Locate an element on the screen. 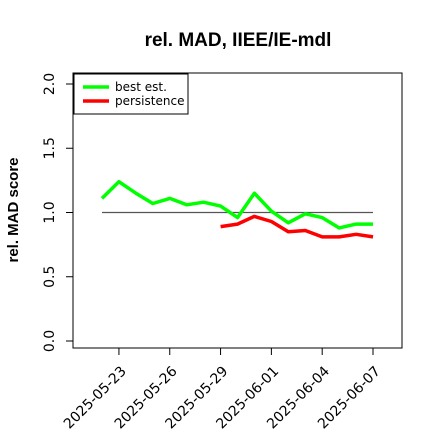 This screenshot has height=440, width=440. chart-title: rel. MAD, IIEE/IE-mdl is located at coordinates (238, 40).